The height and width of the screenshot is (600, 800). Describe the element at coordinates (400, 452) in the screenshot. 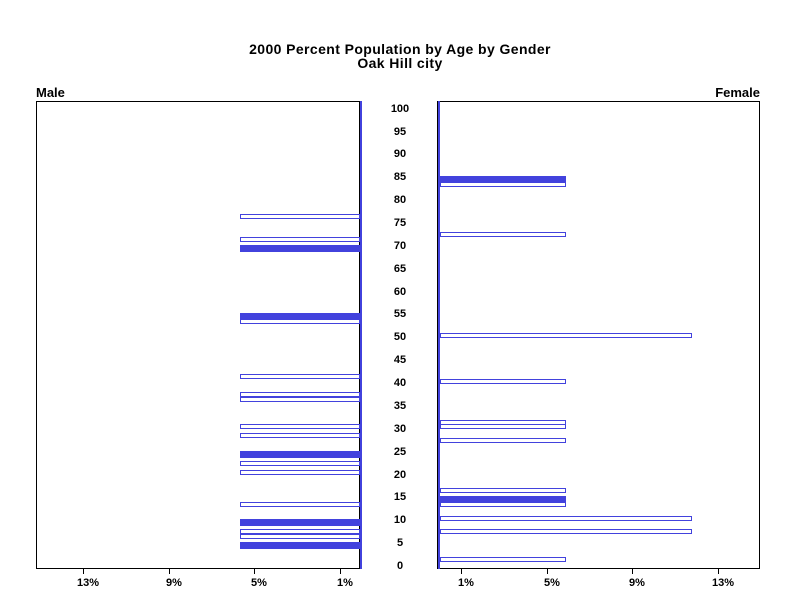

I see `age-tick-label-25: 25` at that location.